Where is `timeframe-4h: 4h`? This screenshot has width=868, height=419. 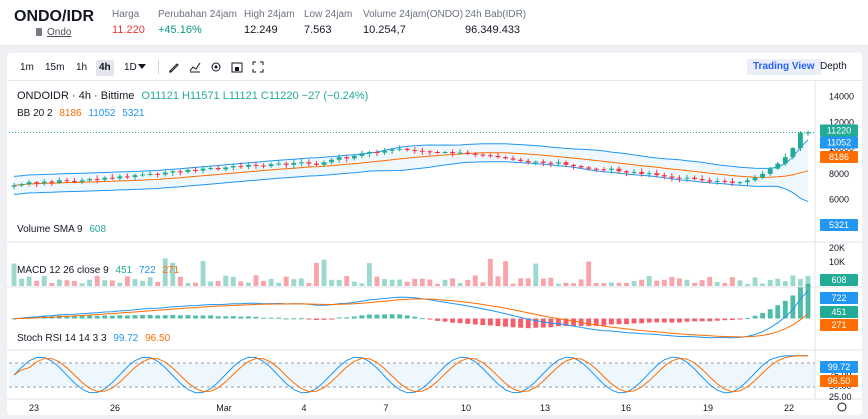
timeframe-4h: 4h is located at coordinates (105, 68).